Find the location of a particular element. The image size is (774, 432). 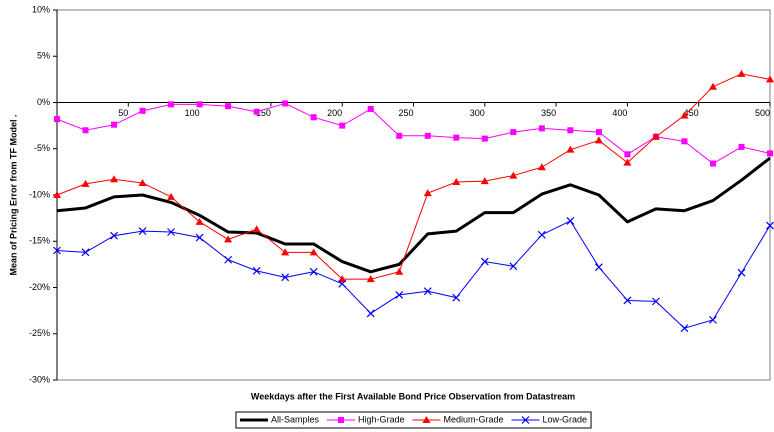

y-tick-label: -10% is located at coordinates (39, 194).